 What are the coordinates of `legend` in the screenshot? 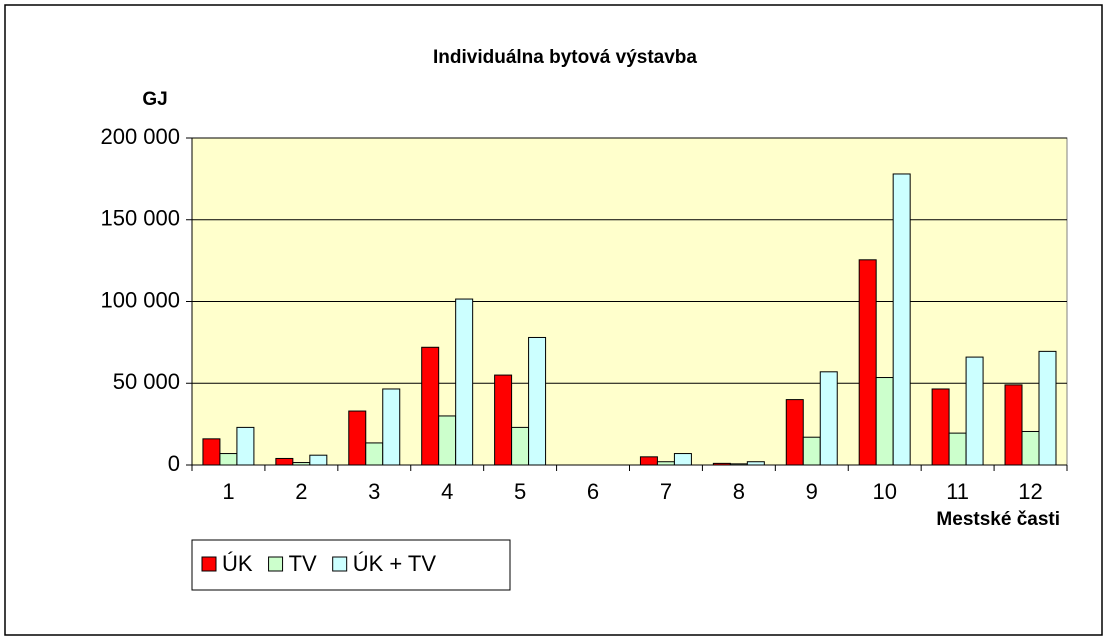 It's located at (351, 565).